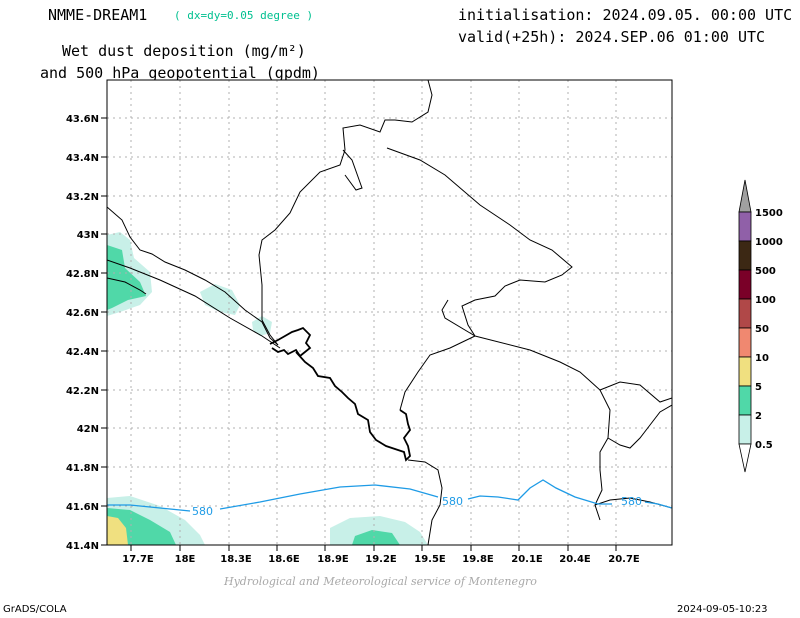 The height and width of the screenshot is (618, 800). I want to click on generated-timestamp: 2024-09-05-10:23, so click(722, 609).